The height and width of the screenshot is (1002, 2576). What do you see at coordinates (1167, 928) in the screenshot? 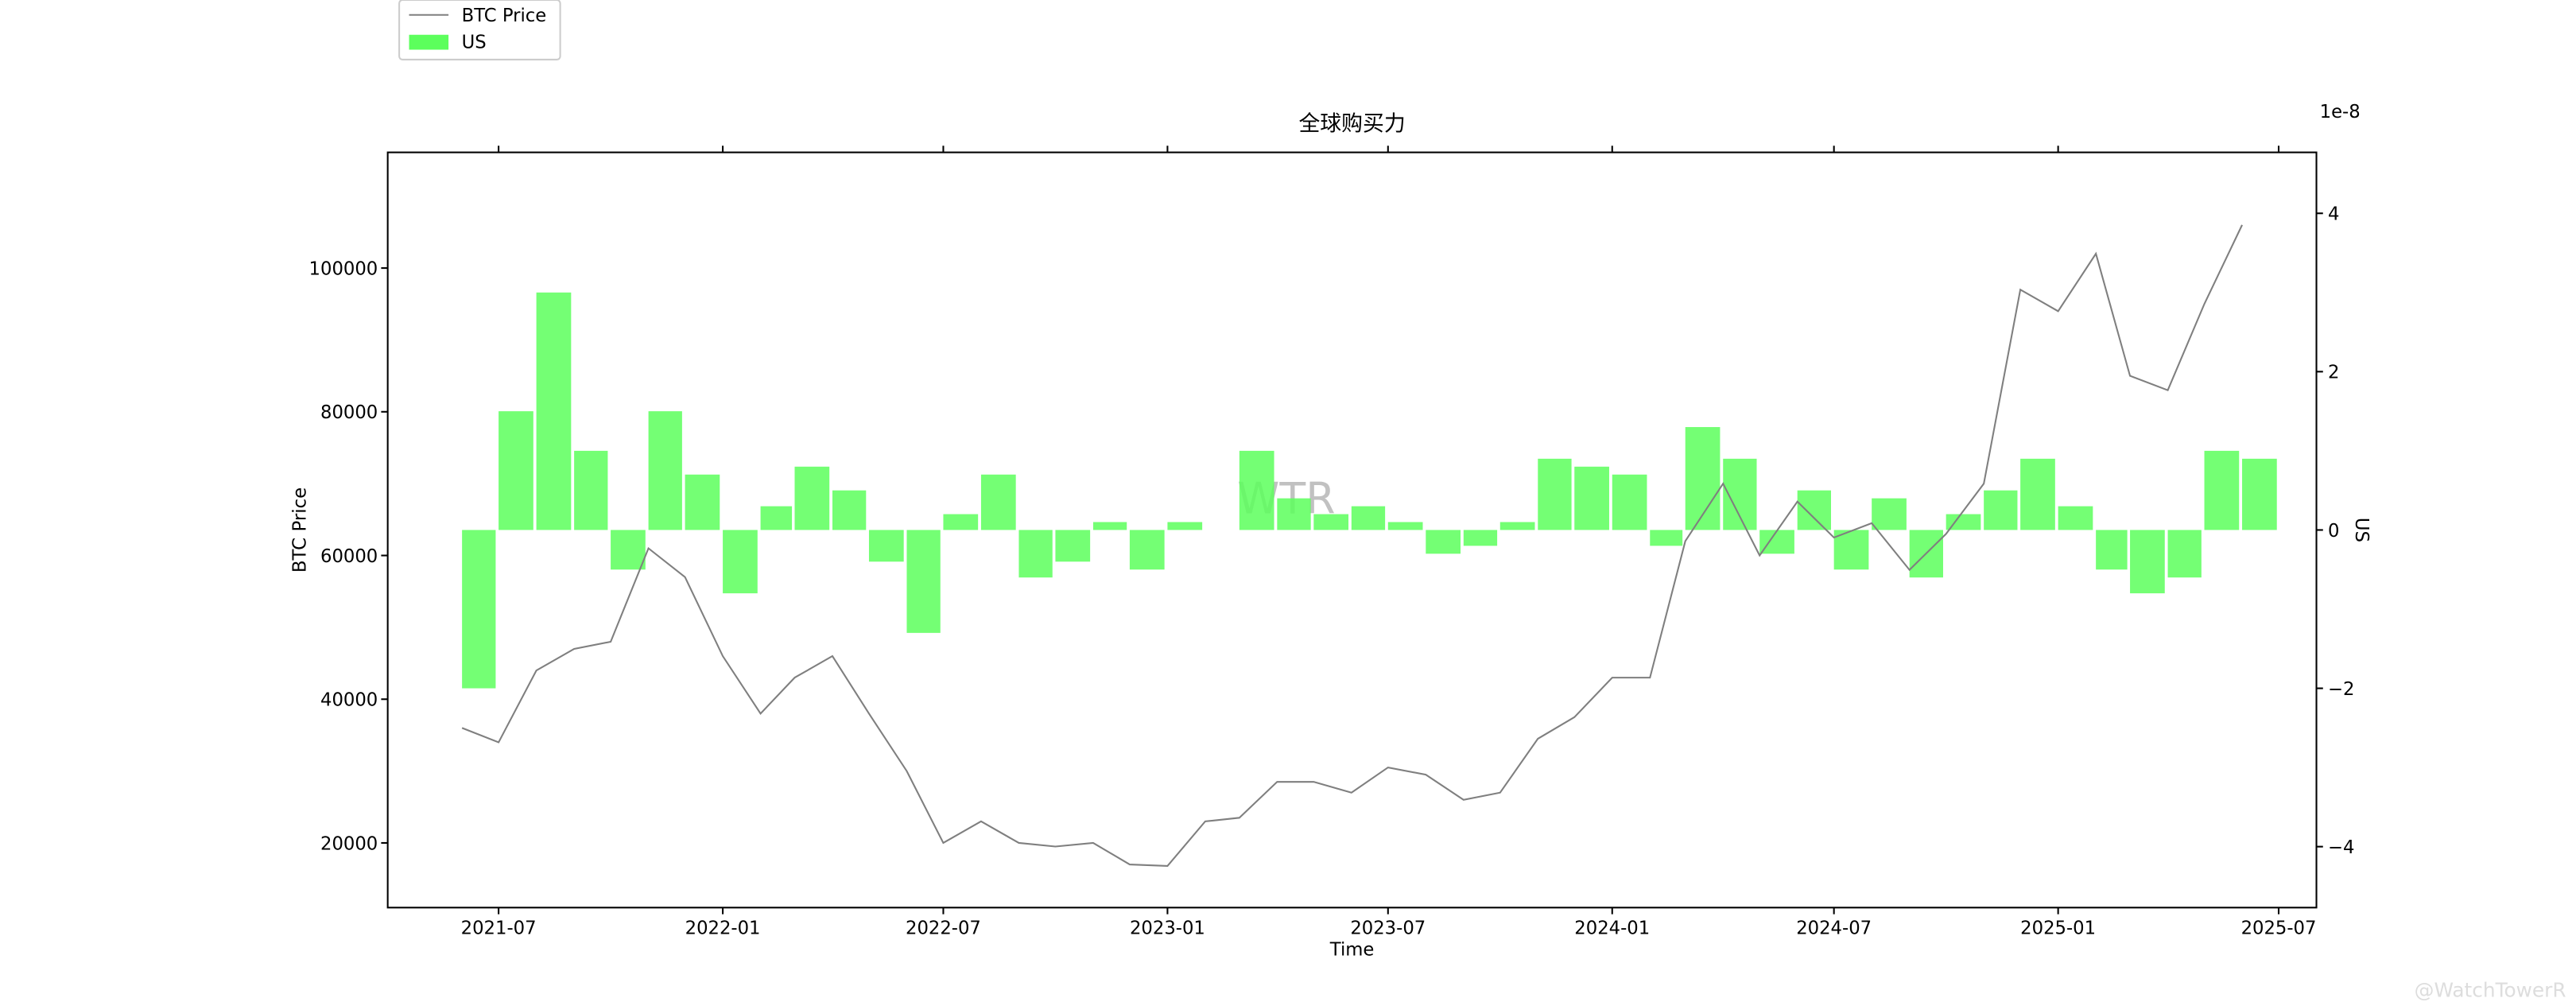
I see `x-tick-label: 2023-01` at bounding box center [1167, 928].